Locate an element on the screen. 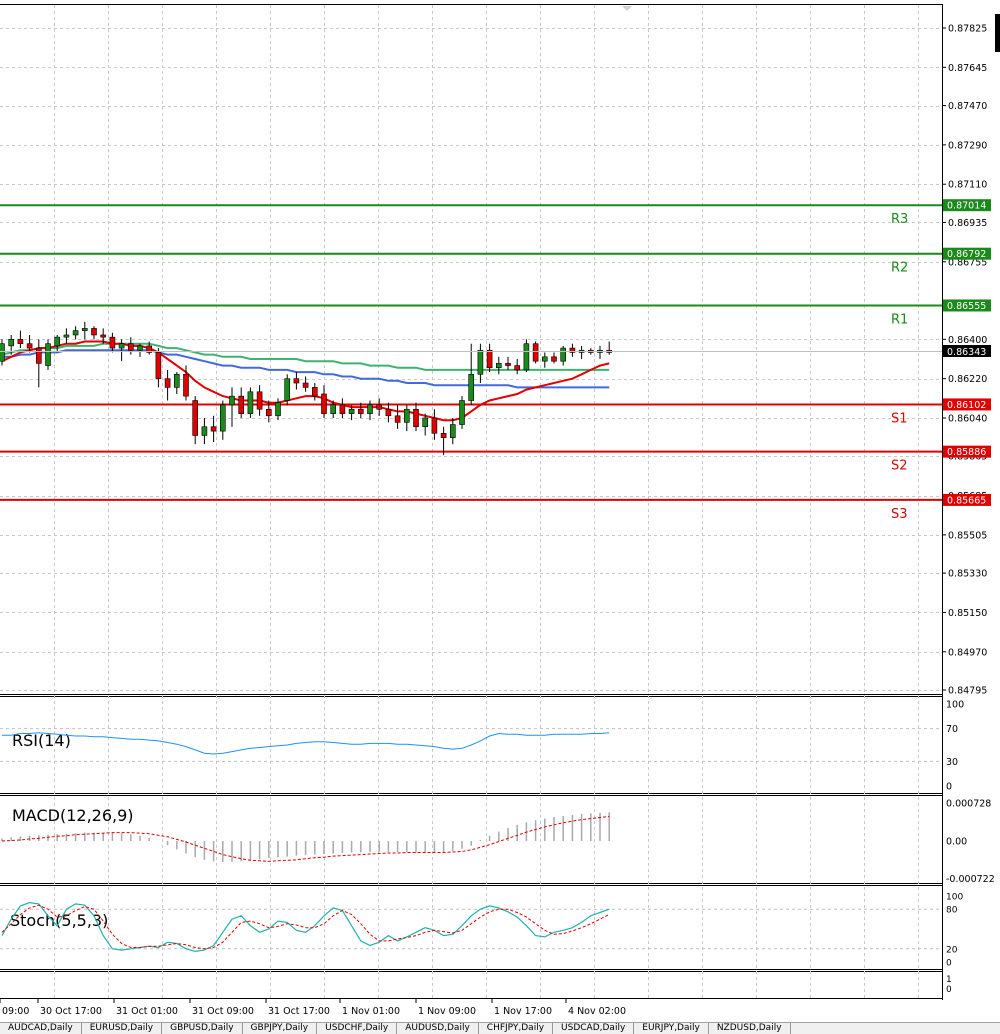  price-tick-label: 0.87825 is located at coordinates (967, 29).